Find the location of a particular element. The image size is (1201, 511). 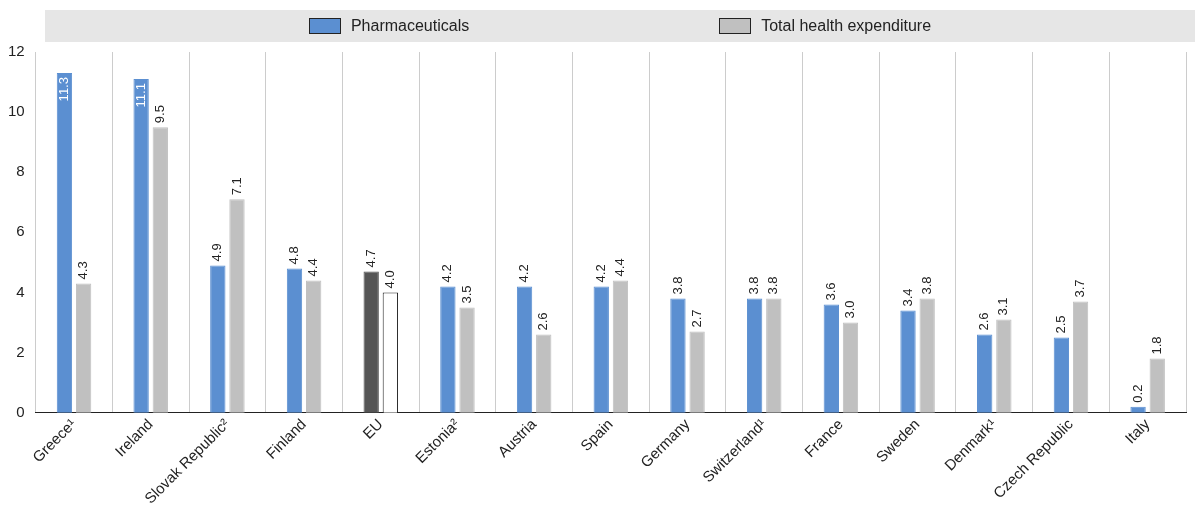

legend-label: Pharmaceuticals is located at coordinates (410, 26).